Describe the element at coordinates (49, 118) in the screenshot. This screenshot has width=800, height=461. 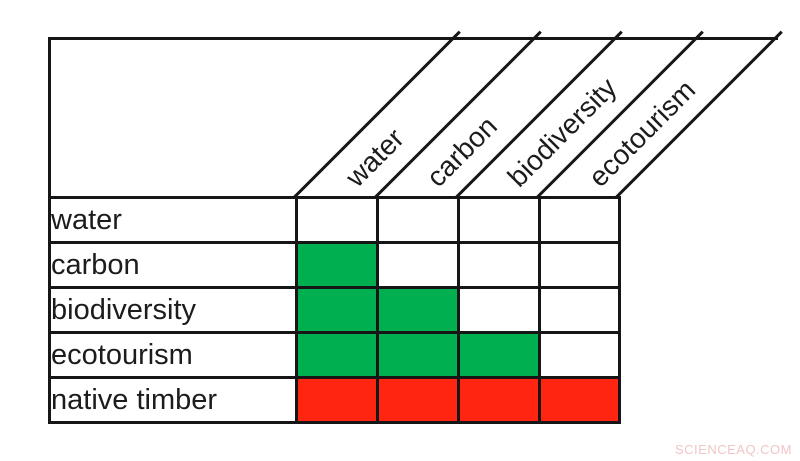
I see `header-left-border` at that location.